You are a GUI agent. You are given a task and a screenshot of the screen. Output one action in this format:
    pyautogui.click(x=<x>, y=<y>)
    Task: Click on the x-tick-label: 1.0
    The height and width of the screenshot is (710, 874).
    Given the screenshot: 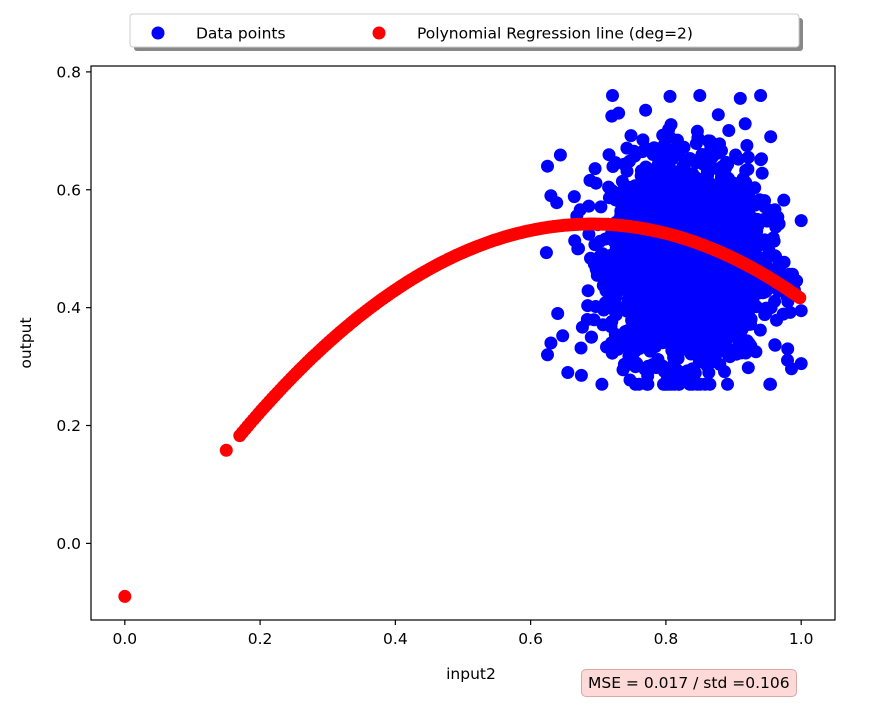 What is the action you would take?
    pyautogui.click(x=801, y=639)
    